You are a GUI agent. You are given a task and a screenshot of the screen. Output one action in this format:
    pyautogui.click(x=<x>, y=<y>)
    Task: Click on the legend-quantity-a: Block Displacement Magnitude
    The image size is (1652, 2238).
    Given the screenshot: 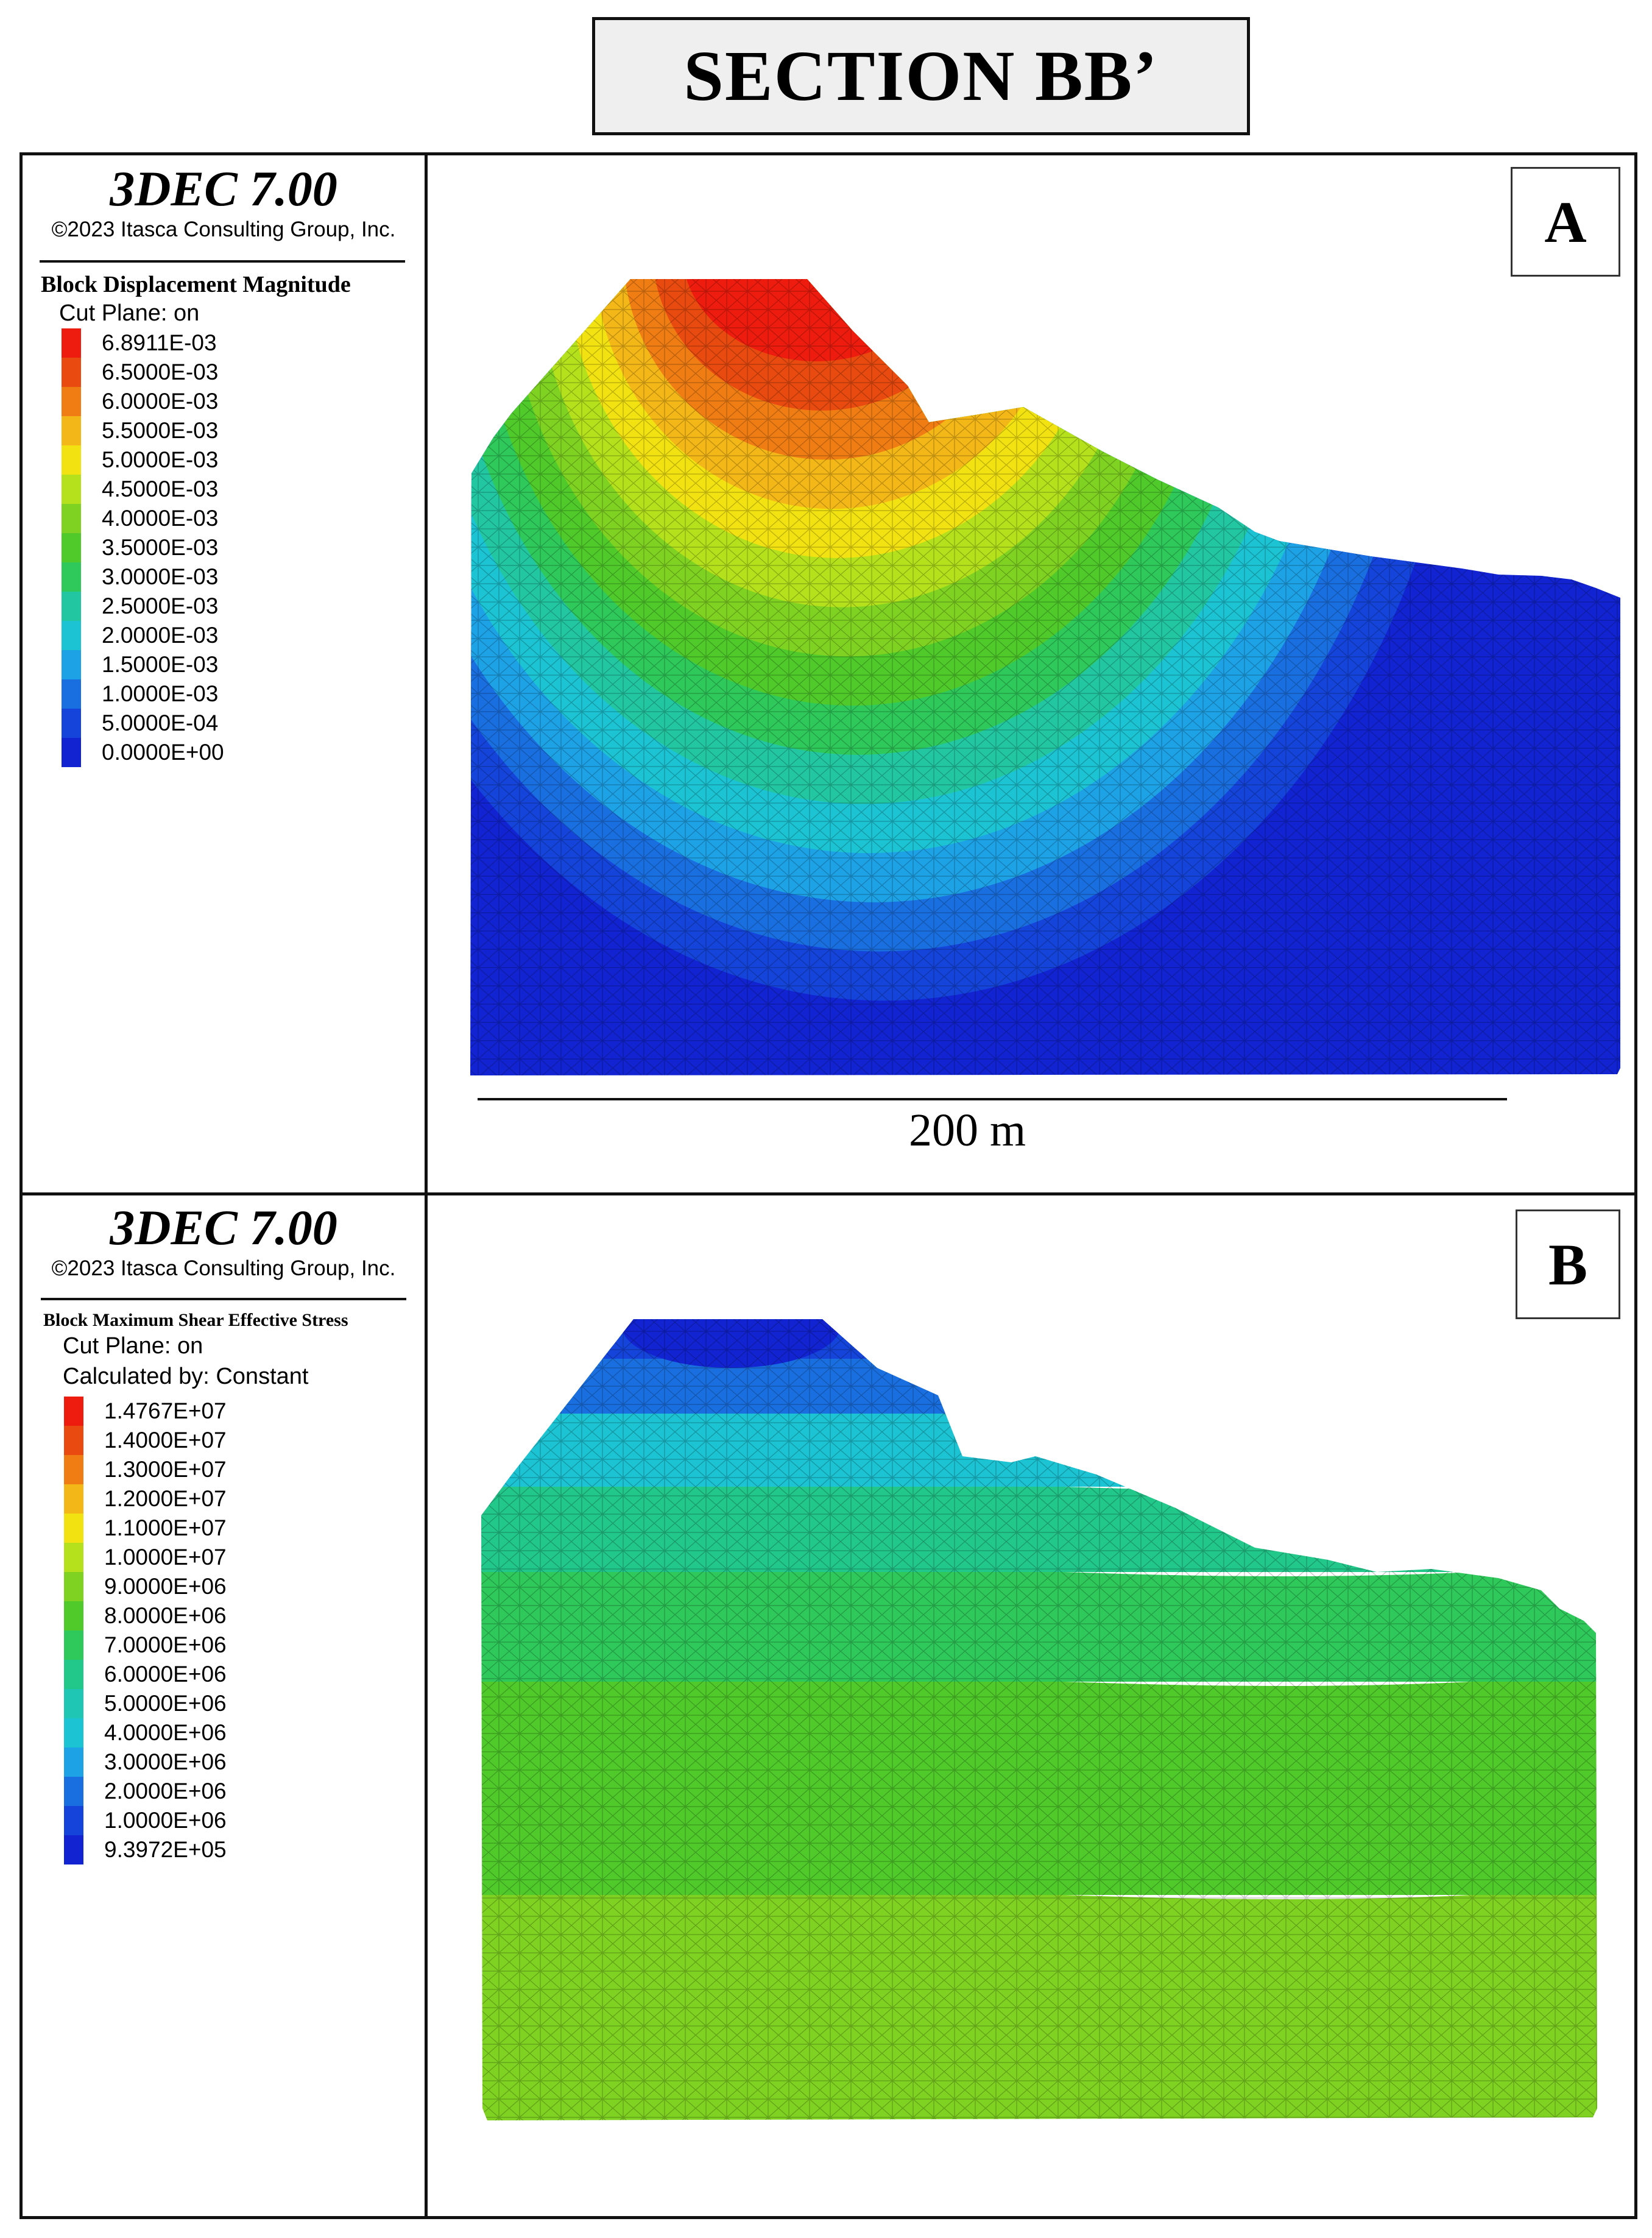 What is the action you would take?
    pyautogui.click(x=196, y=284)
    